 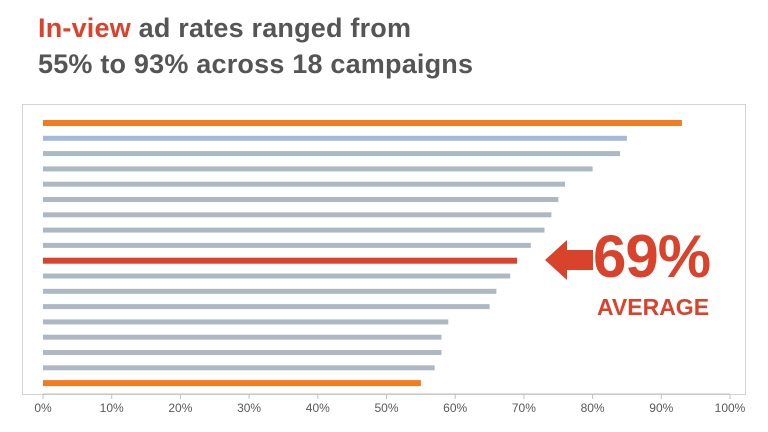 I want to click on title-line-2: 55% to 93% across 18 campaigns, so click(x=256, y=64).